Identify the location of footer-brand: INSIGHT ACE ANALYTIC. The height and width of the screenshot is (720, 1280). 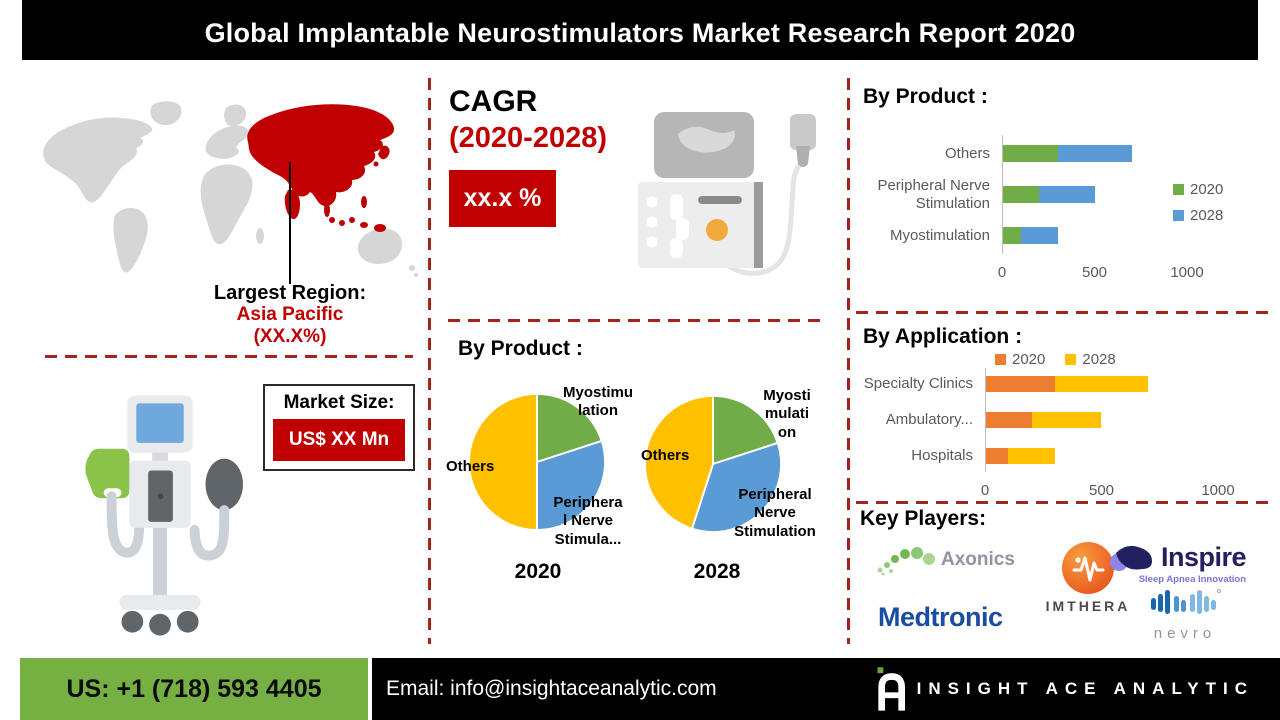
(1077, 689).